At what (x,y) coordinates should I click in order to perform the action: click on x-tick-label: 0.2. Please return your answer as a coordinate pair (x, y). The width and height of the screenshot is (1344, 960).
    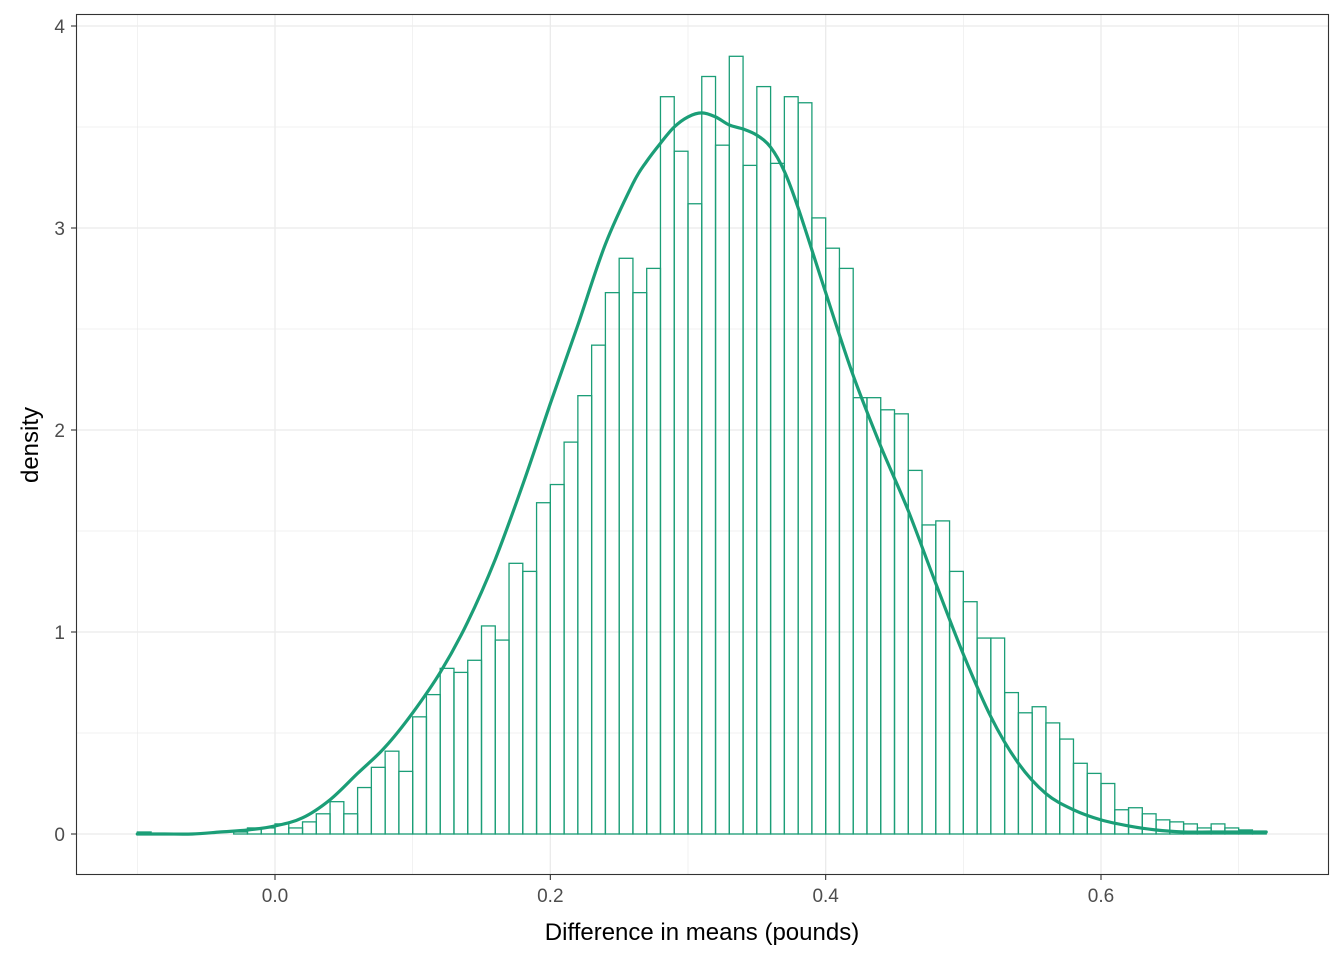
    Looking at the image, I should click on (550, 896).